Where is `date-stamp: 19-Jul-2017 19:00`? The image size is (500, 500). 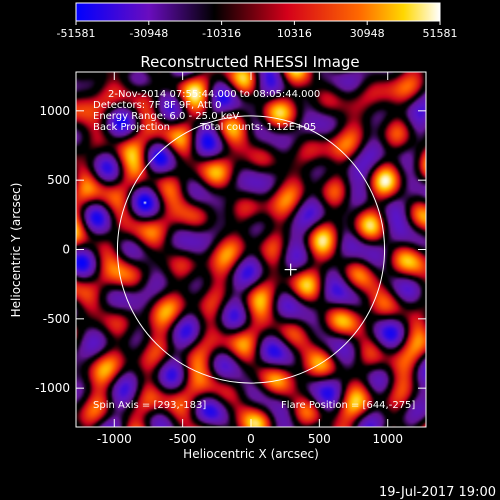
date-stamp: 19-Jul-2017 19:00 is located at coordinates (437, 492).